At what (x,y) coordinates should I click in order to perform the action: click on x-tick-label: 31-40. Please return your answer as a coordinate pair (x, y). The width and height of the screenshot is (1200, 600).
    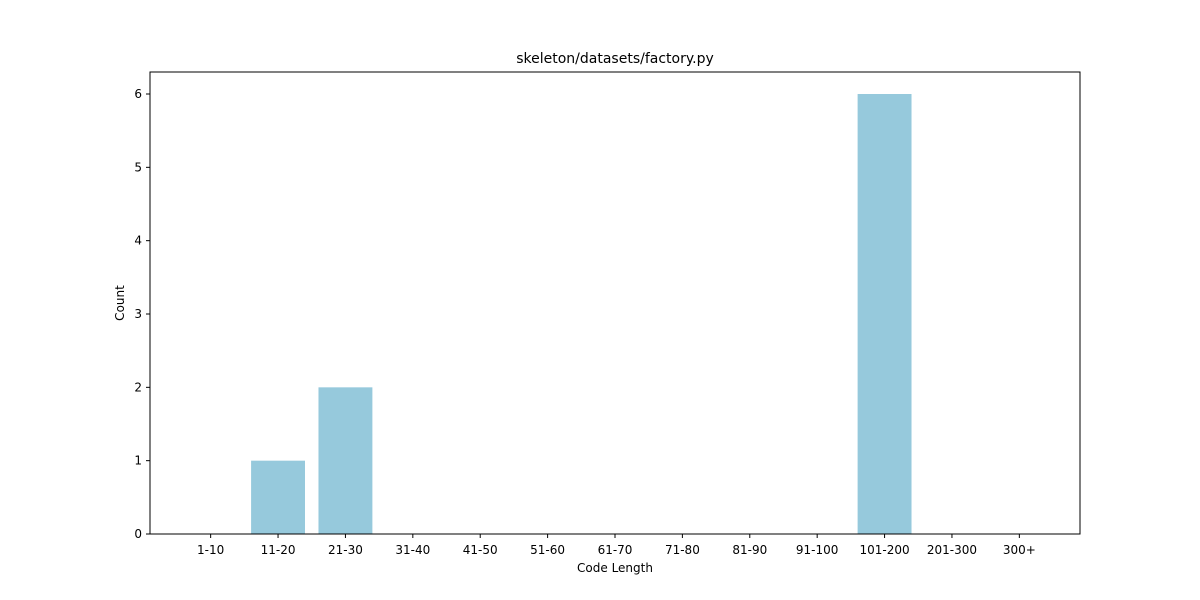
    Looking at the image, I should click on (412, 550).